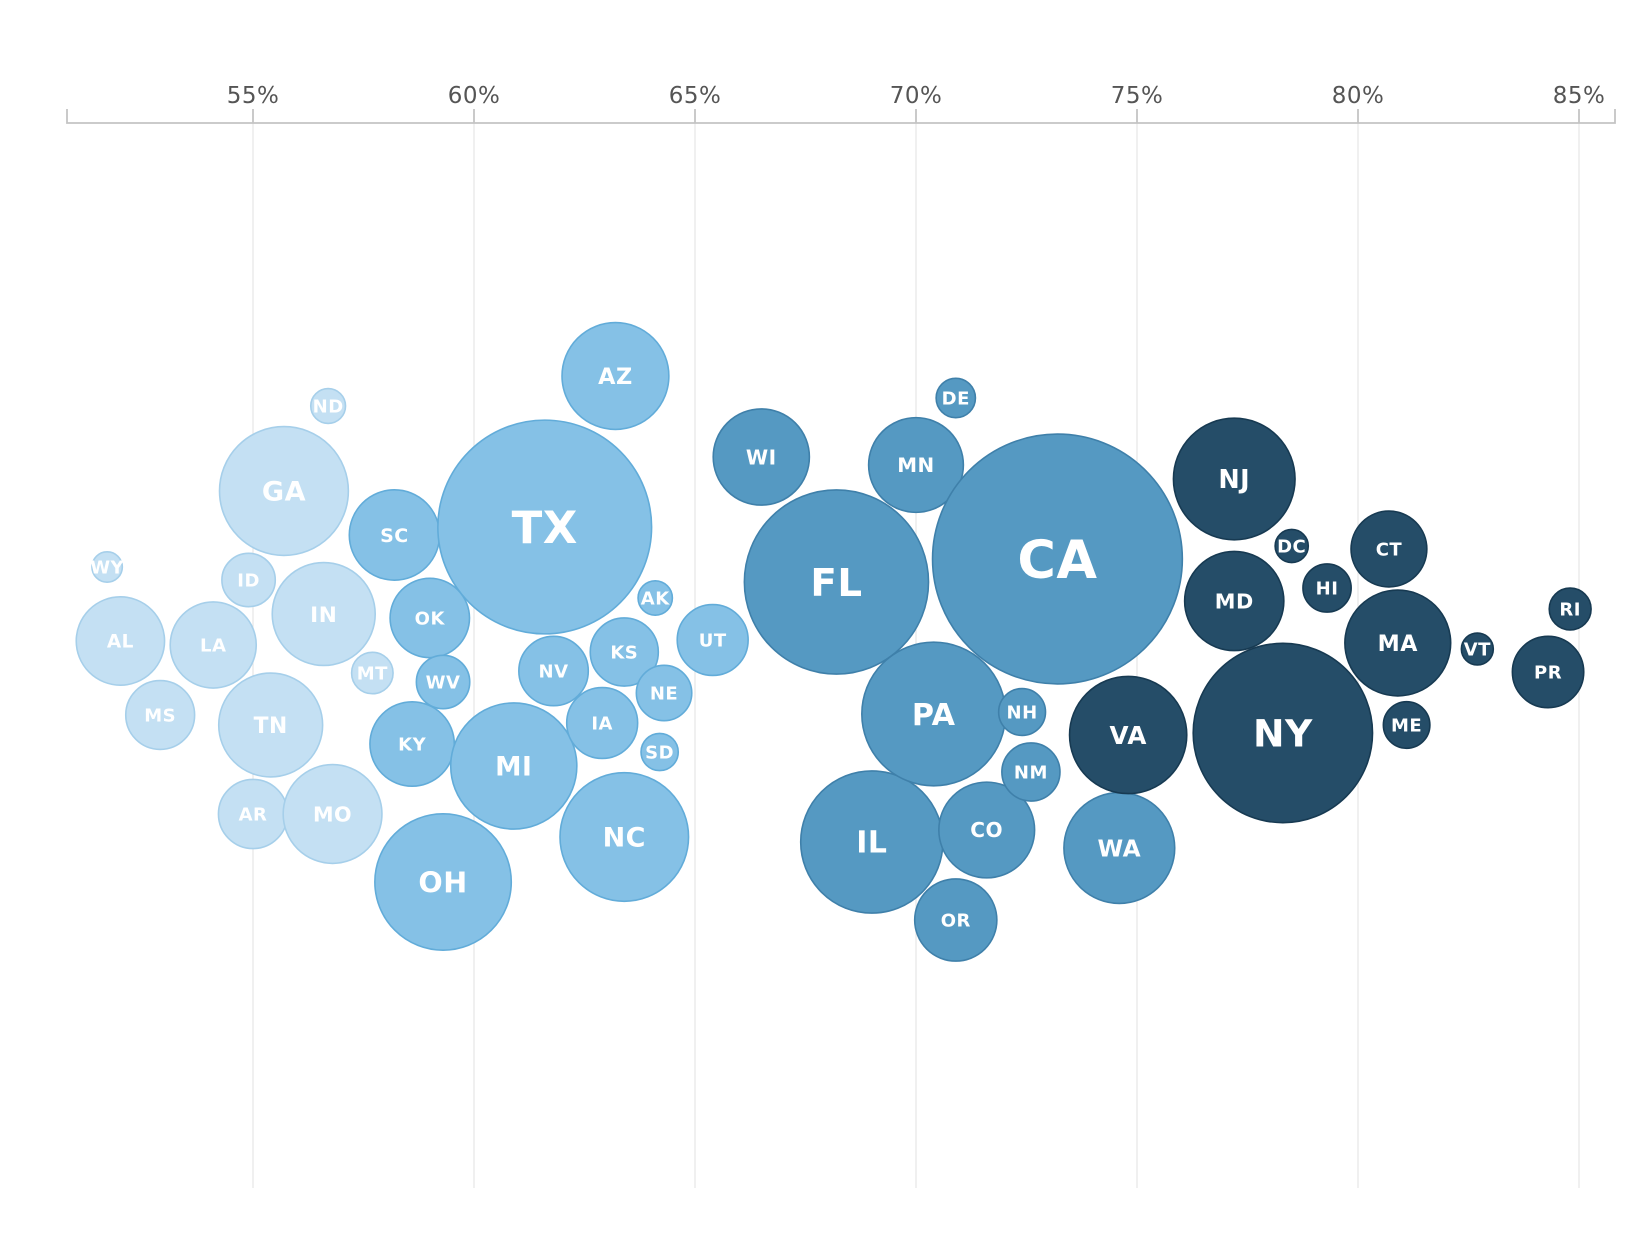  I want to click on bubble-ut: UT, so click(712, 640).